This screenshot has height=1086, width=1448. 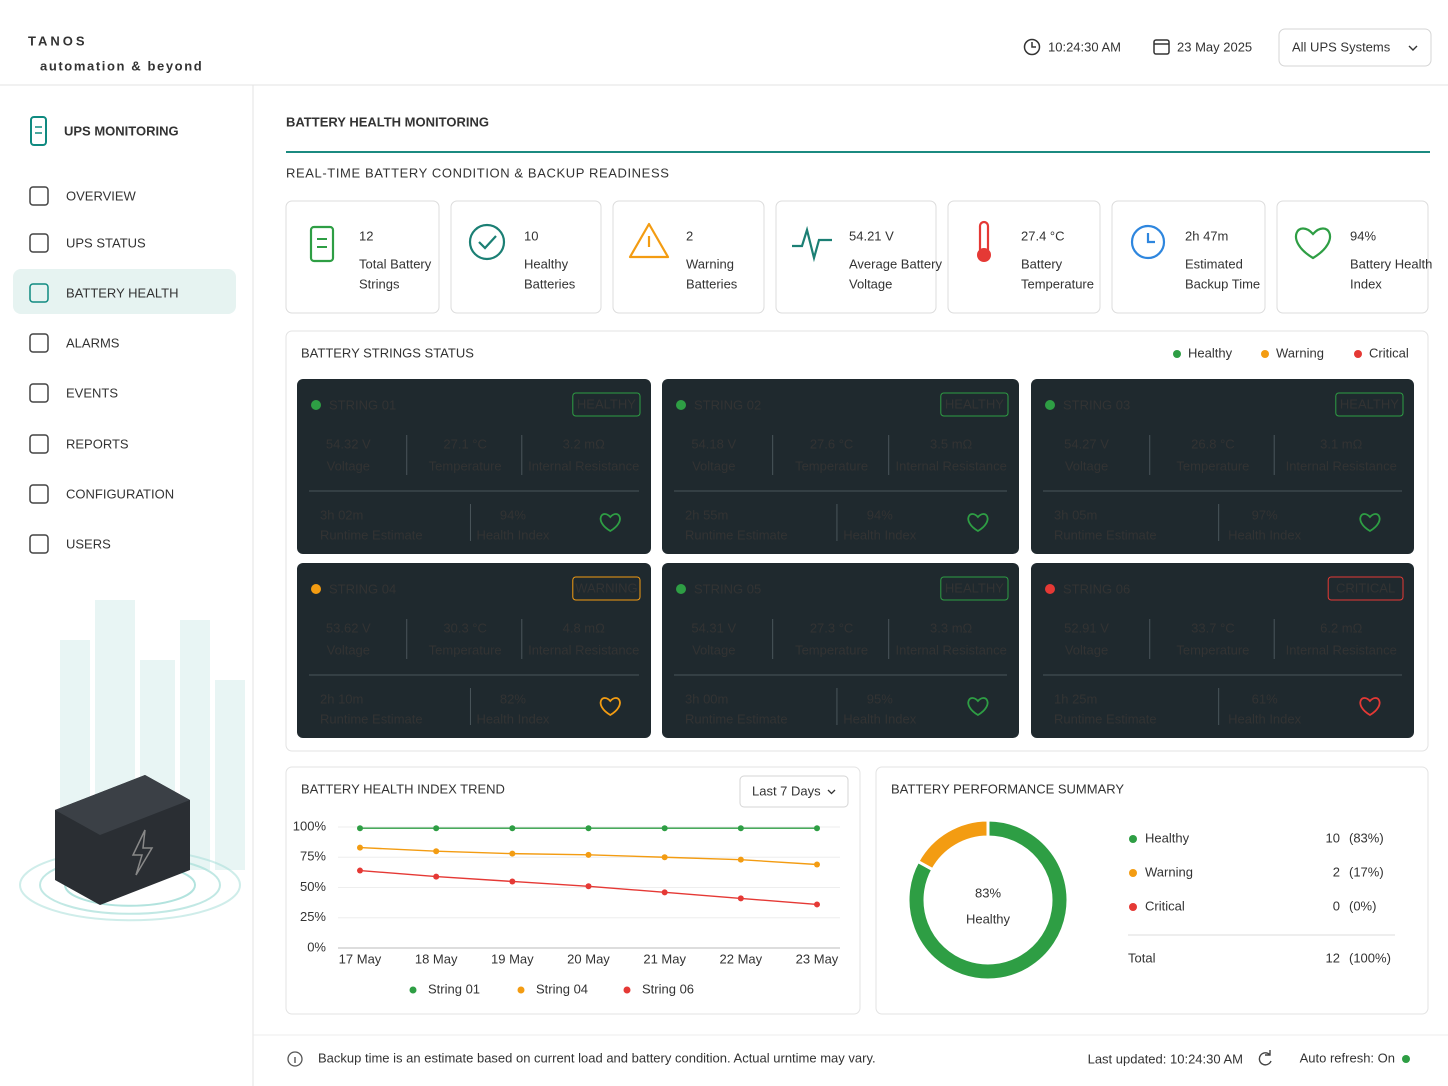 I want to click on system-select: All UPS Systems, so click(x=1355, y=47).